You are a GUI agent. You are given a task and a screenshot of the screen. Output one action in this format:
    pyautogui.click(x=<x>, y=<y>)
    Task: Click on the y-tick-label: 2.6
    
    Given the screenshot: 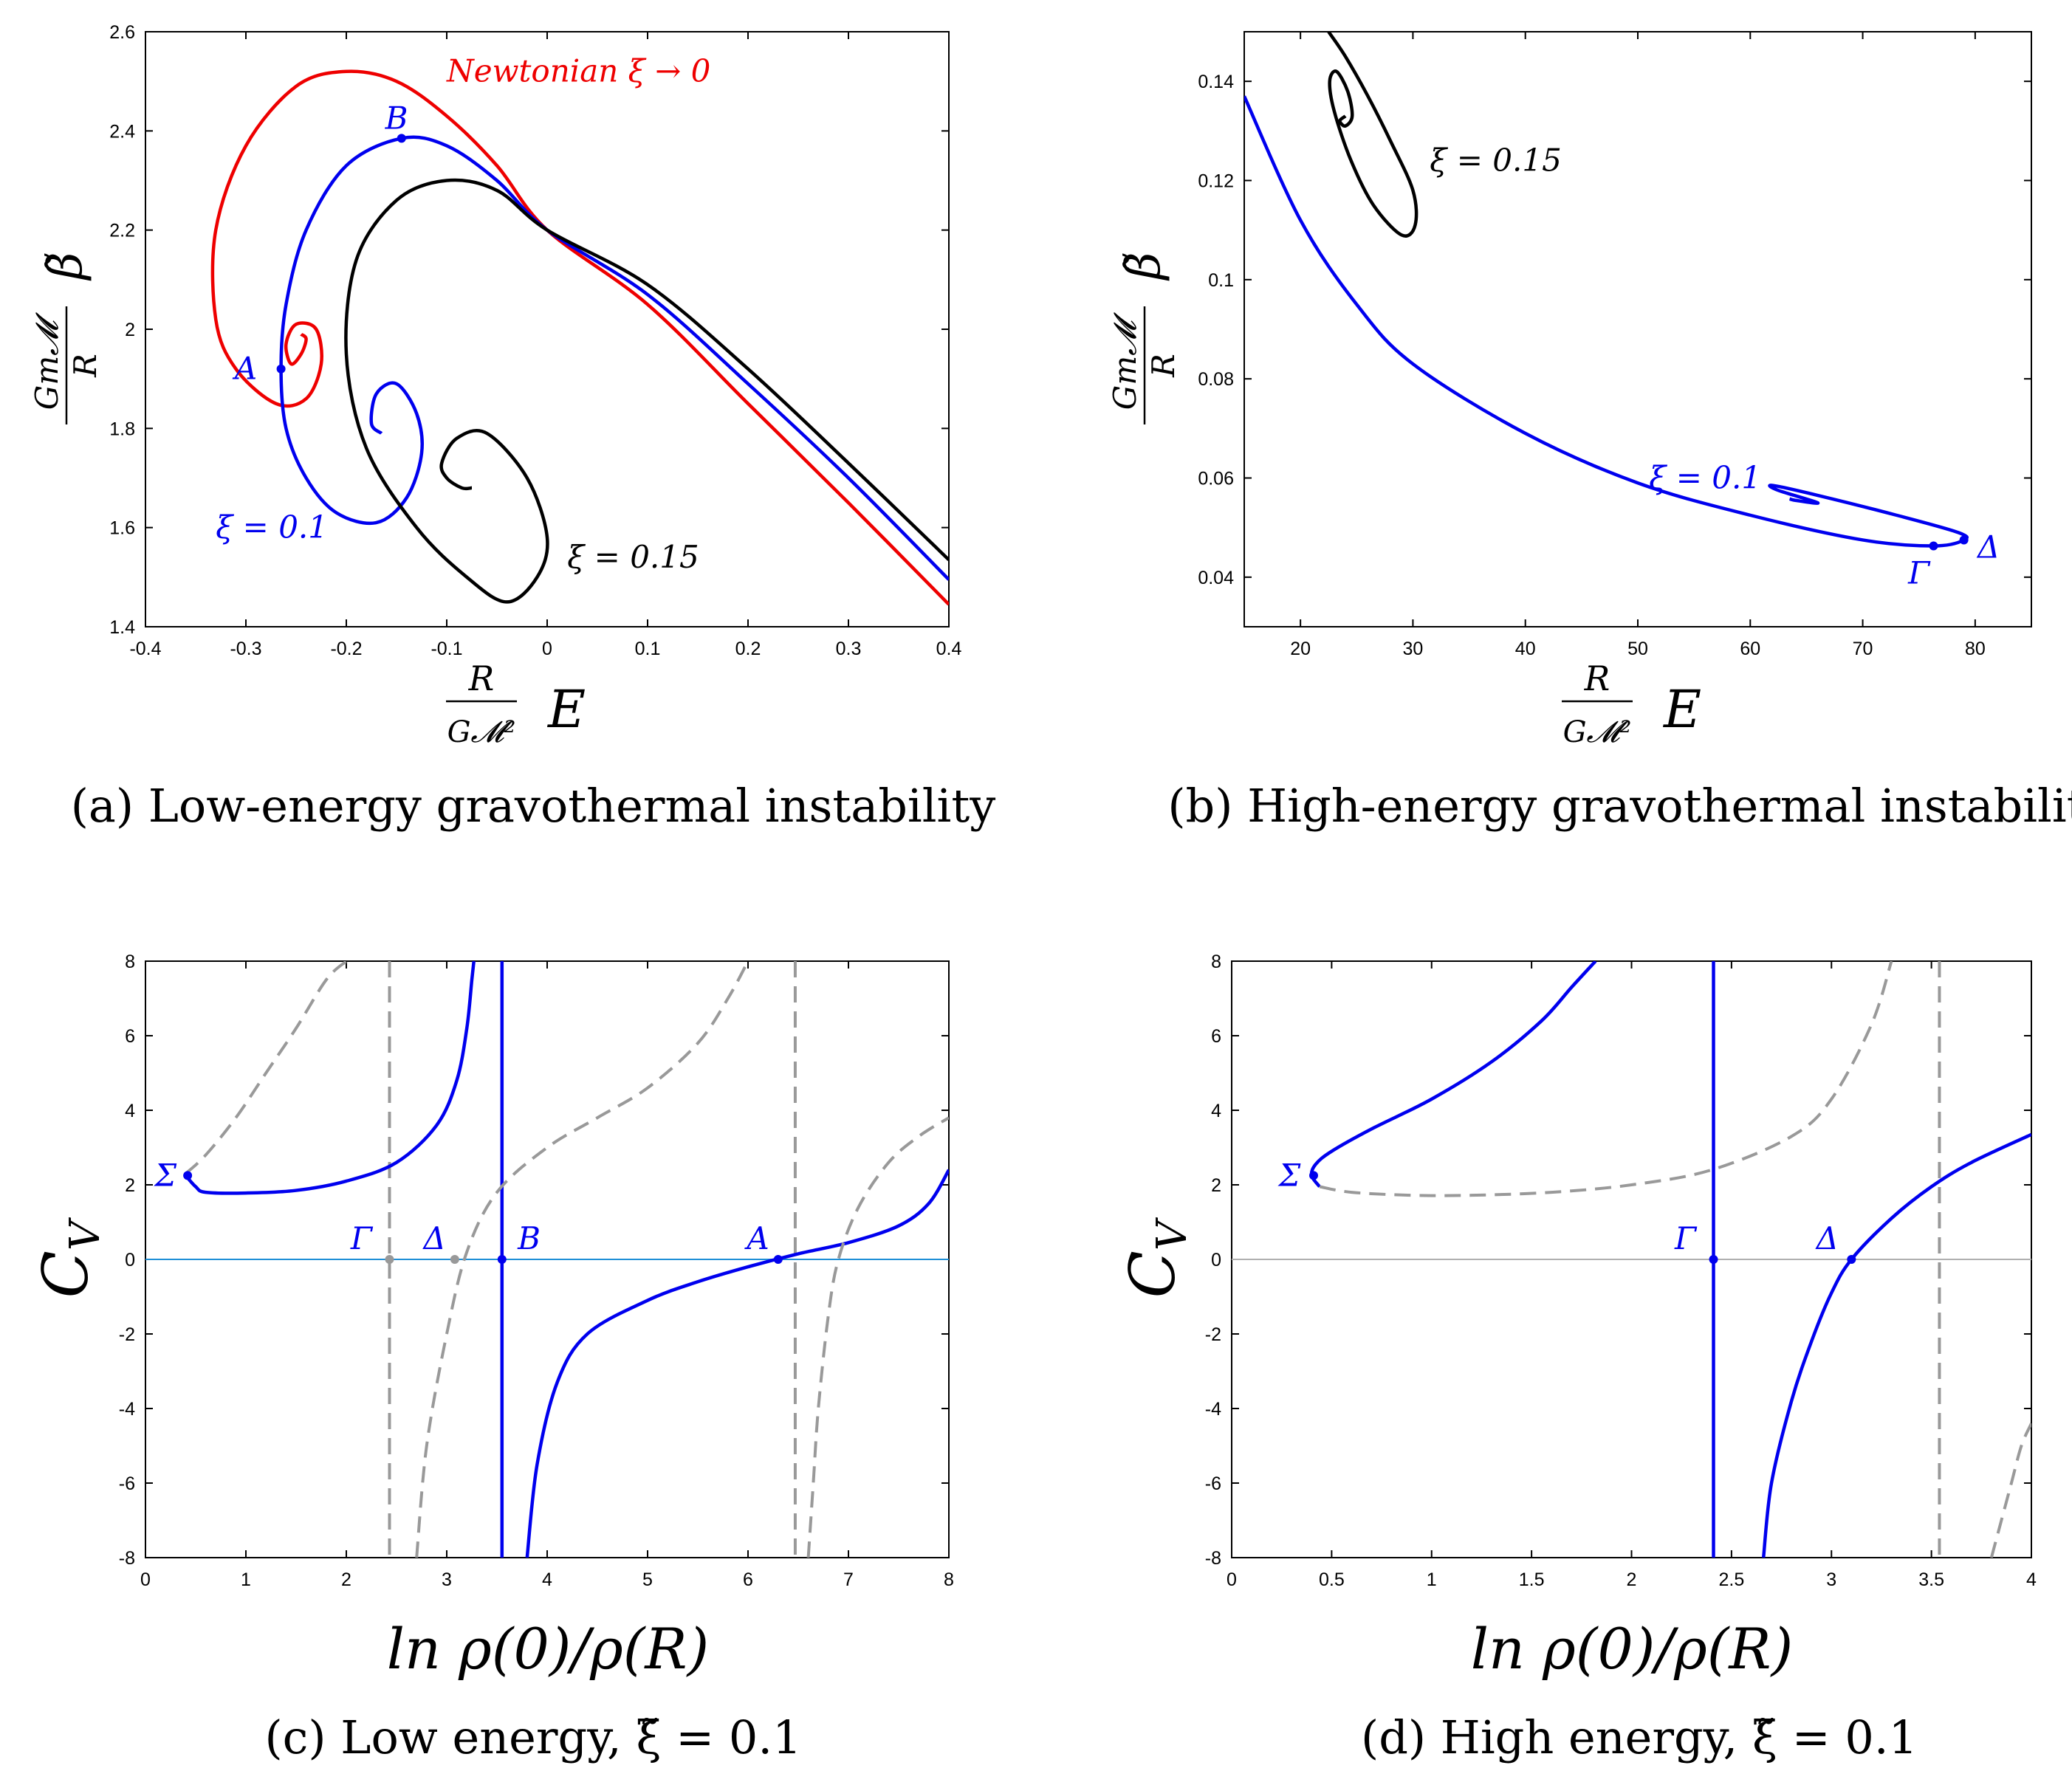 What is the action you would take?
    pyautogui.click(x=122, y=33)
    